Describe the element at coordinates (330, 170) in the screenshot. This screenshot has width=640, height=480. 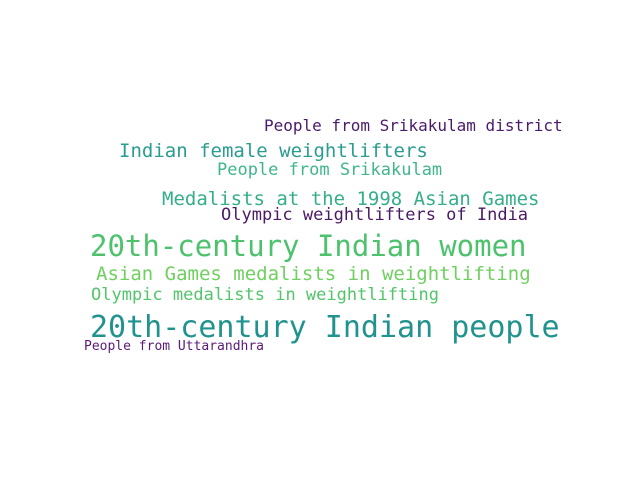
I see `word-people-from-srikakulam: People from Srikakulam` at that location.